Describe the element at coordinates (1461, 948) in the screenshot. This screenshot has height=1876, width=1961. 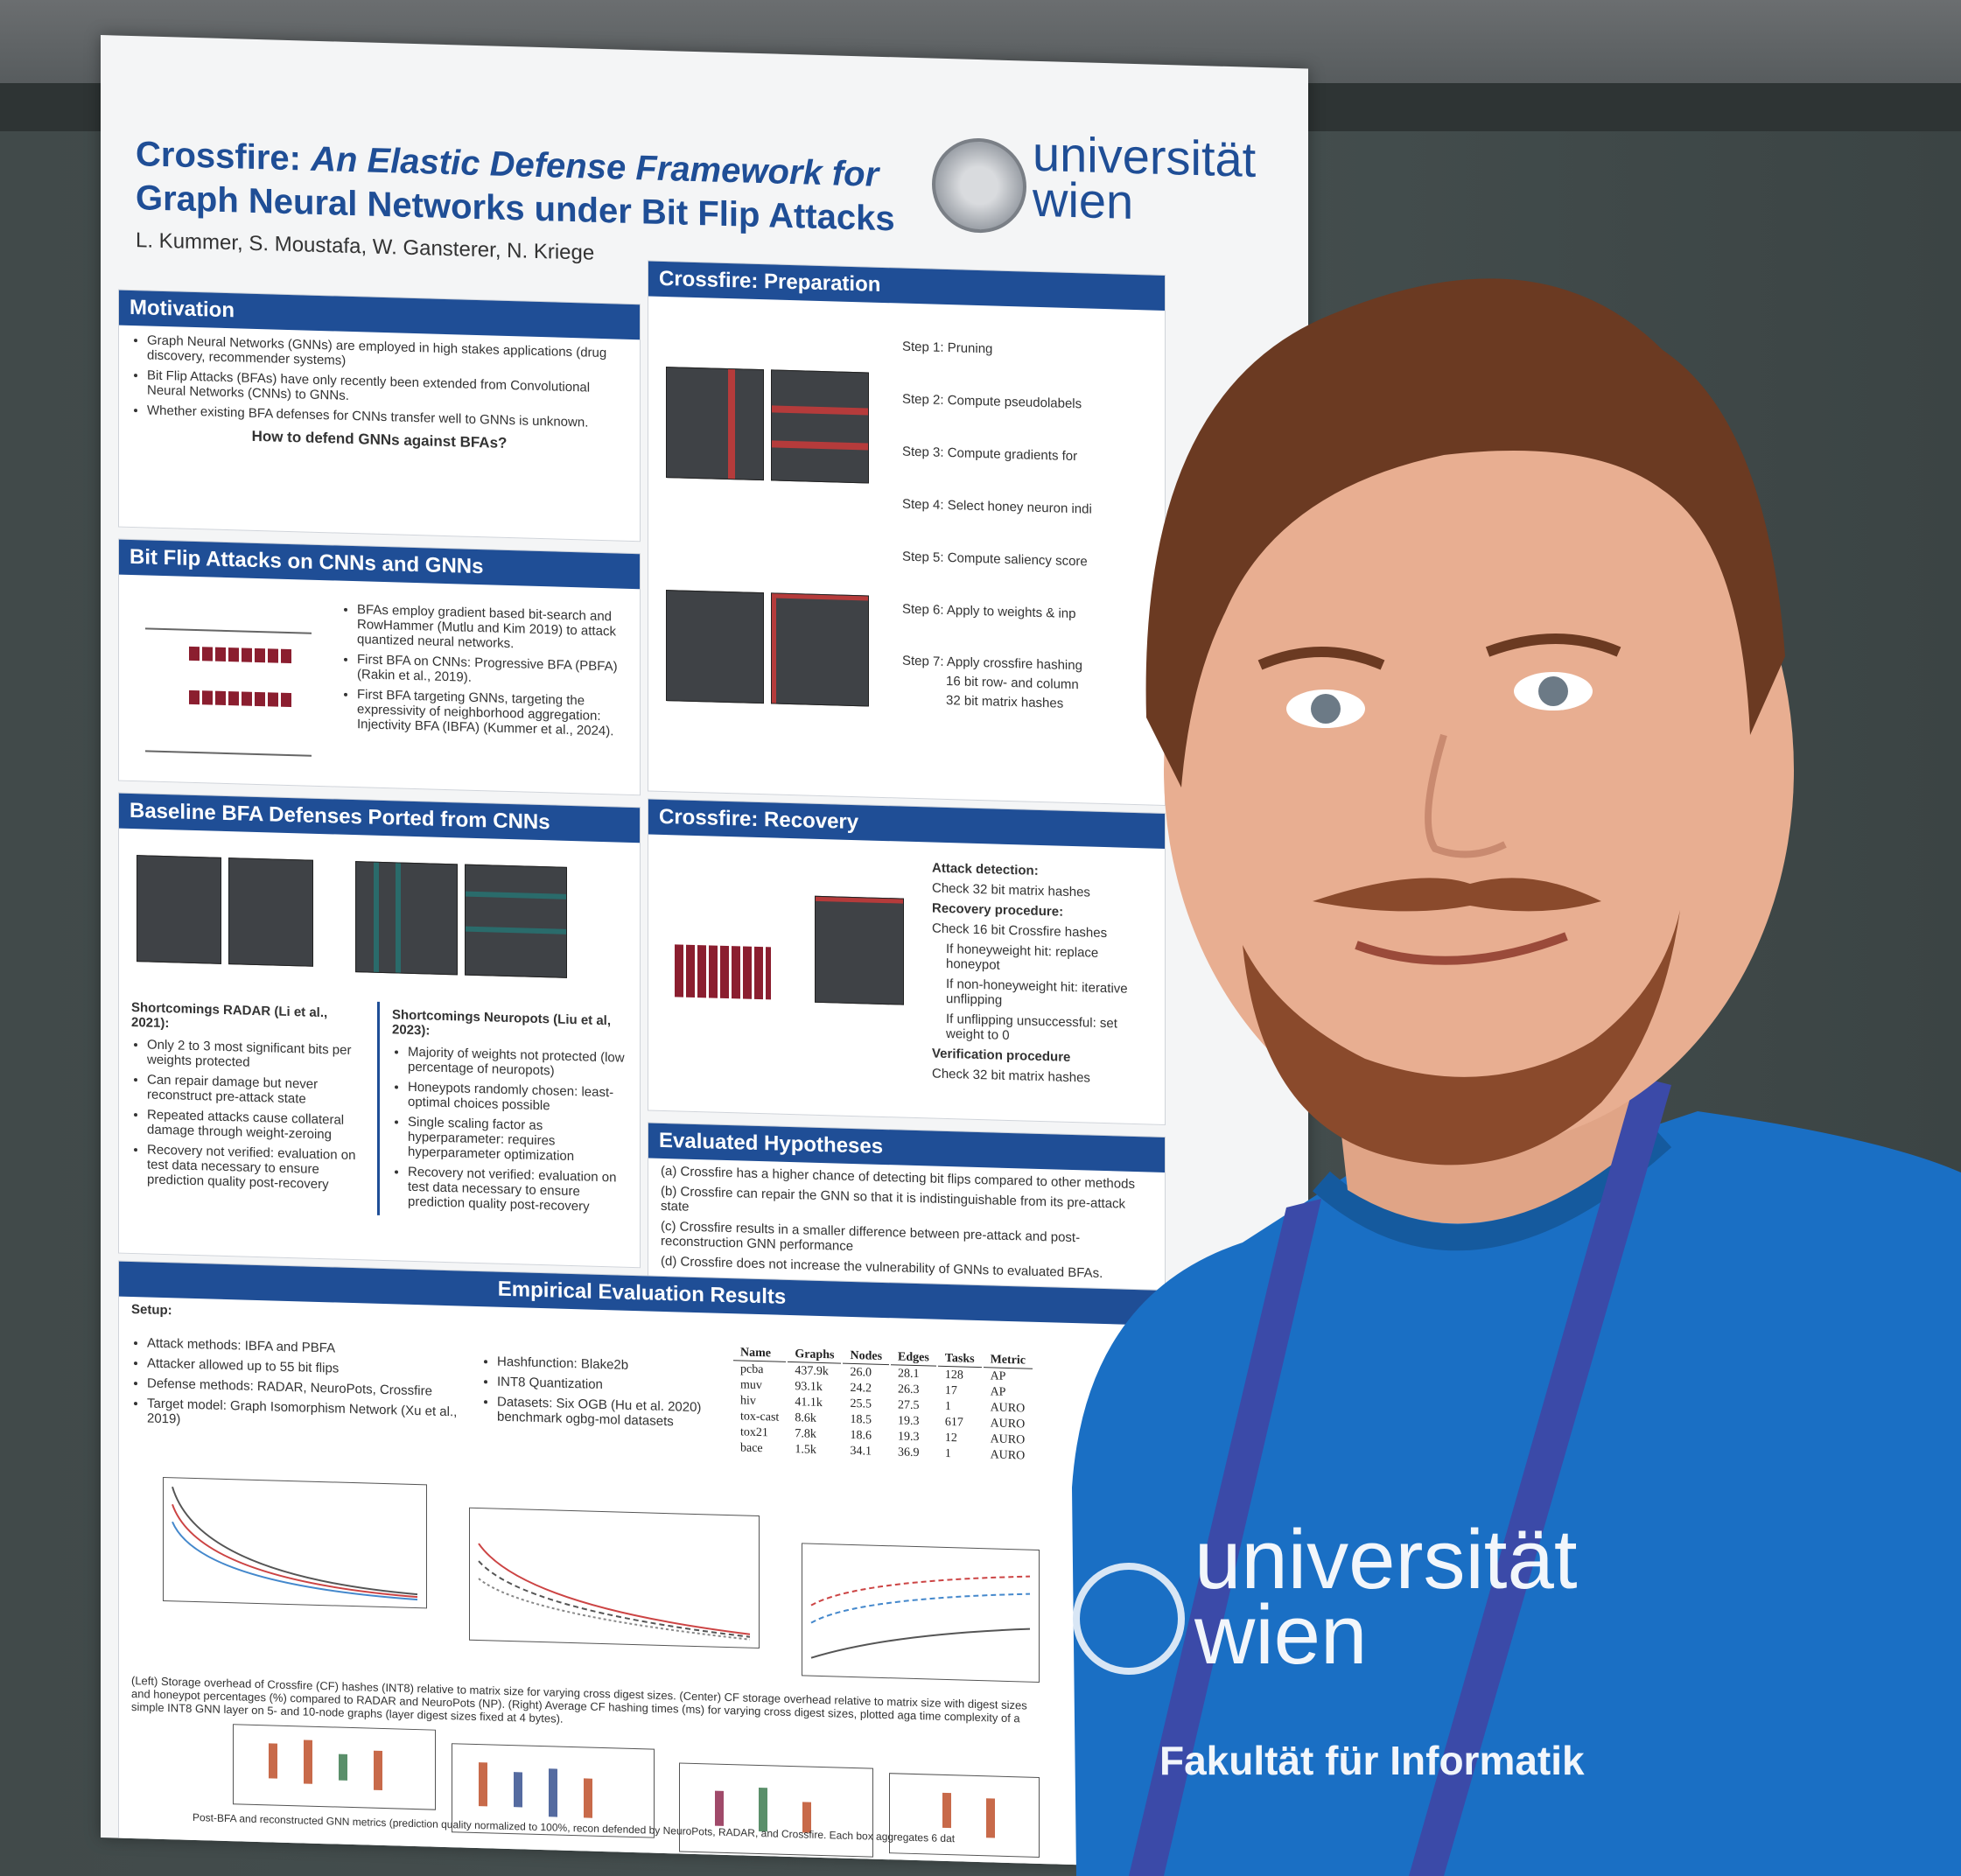
I see `smile` at that location.